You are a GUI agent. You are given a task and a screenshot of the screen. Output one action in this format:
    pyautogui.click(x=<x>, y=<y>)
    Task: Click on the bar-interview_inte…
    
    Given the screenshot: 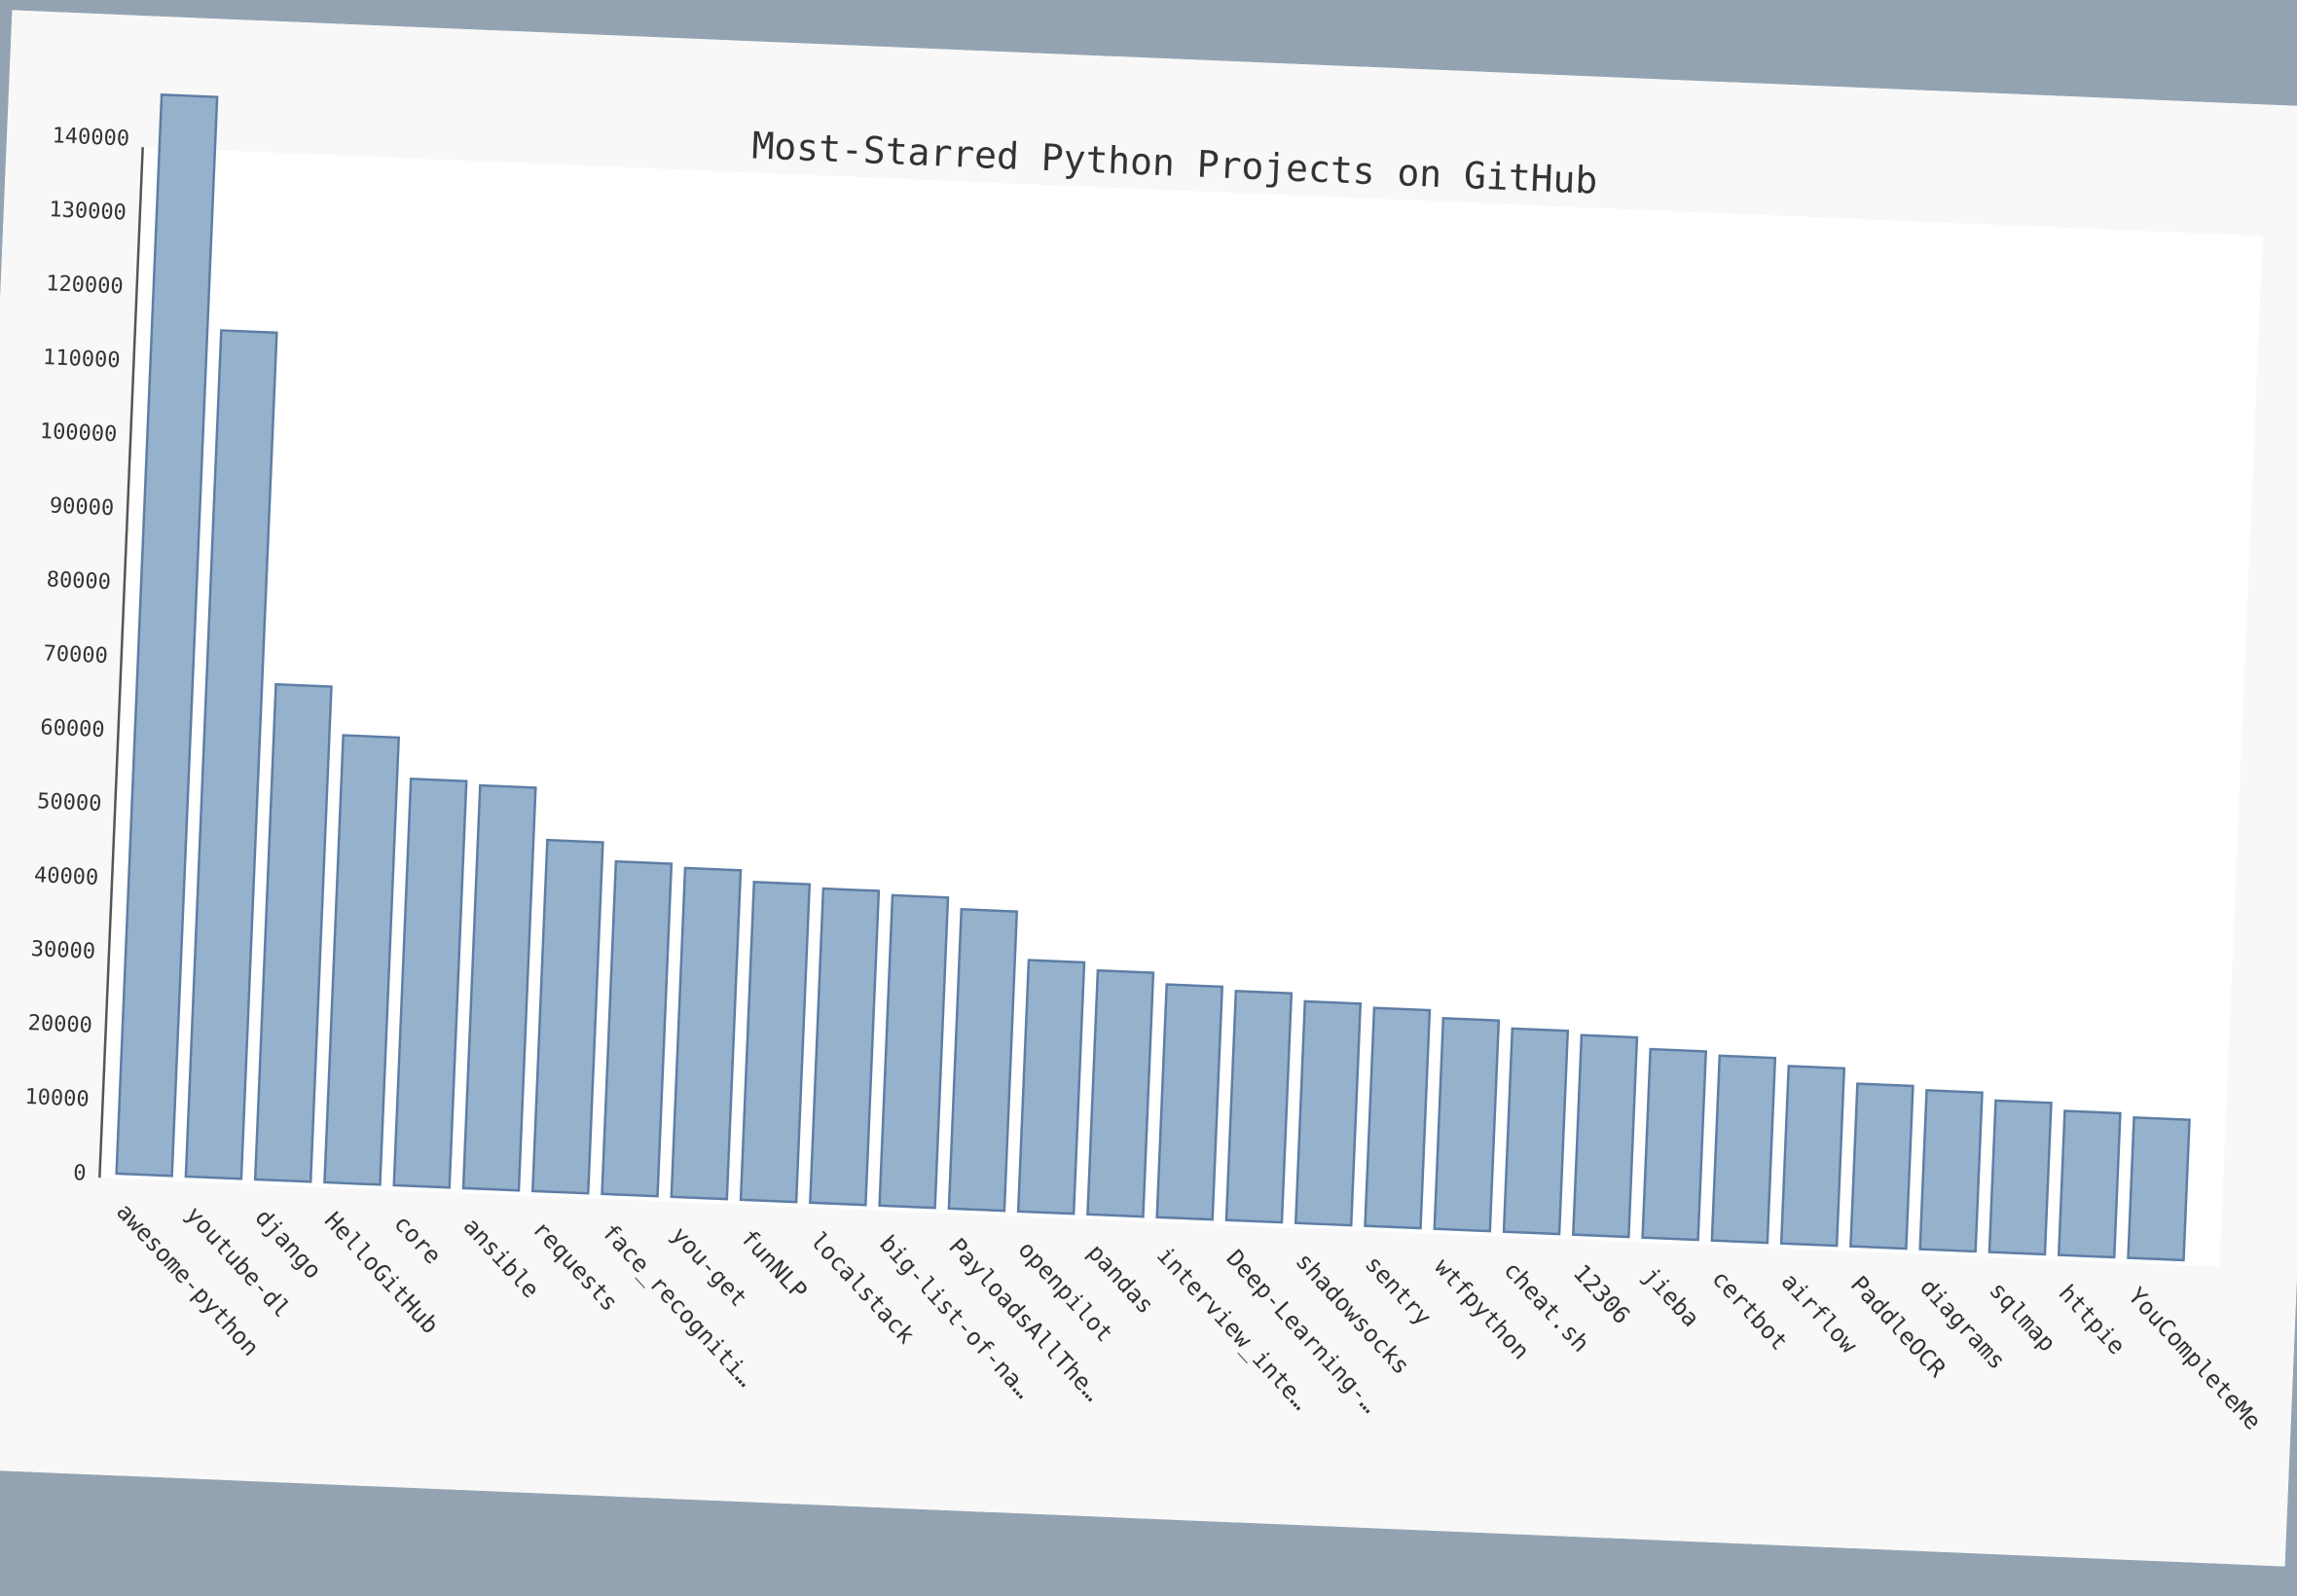 What is the action you would take?
    pyautogui.click(x=1189, y=1102)
    